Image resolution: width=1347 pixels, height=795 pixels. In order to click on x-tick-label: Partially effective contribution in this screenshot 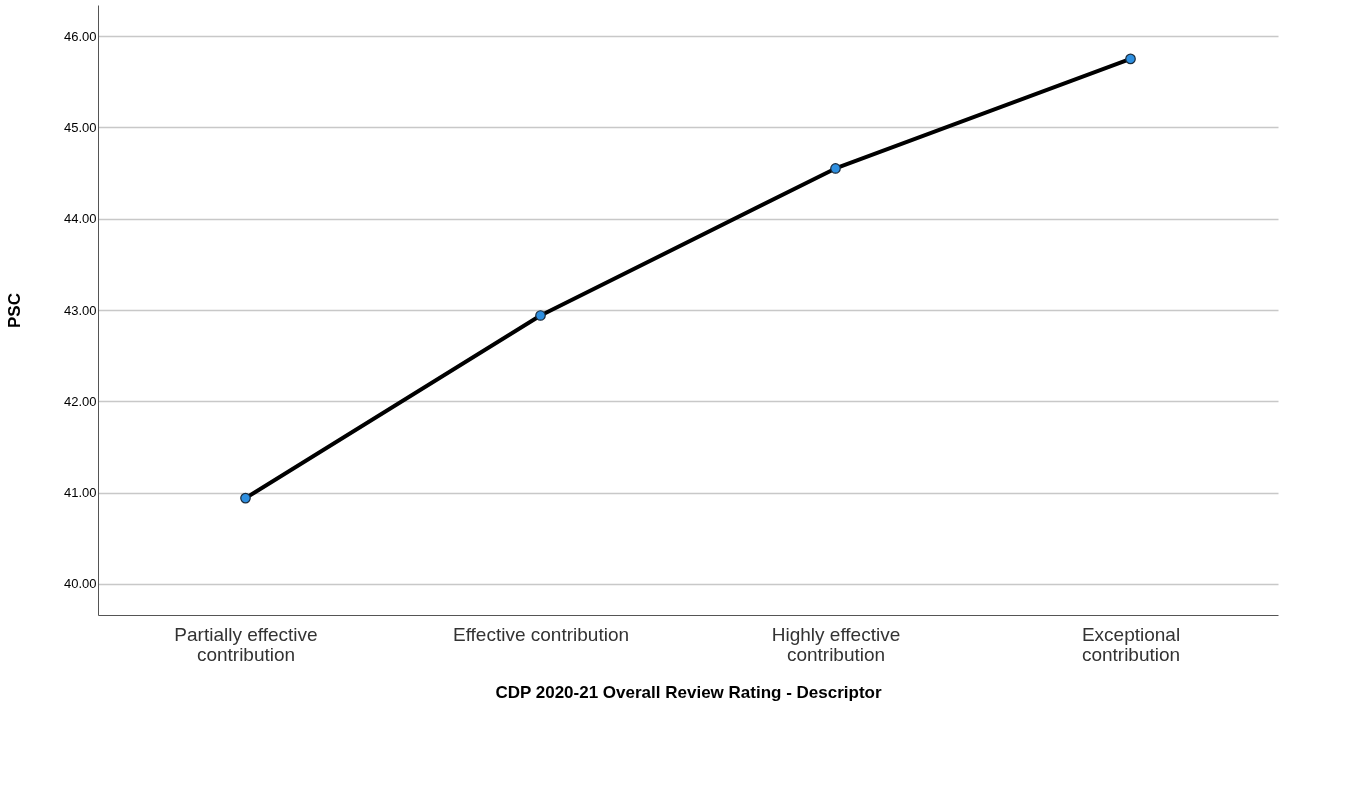, I will do `click(246, 644)`.